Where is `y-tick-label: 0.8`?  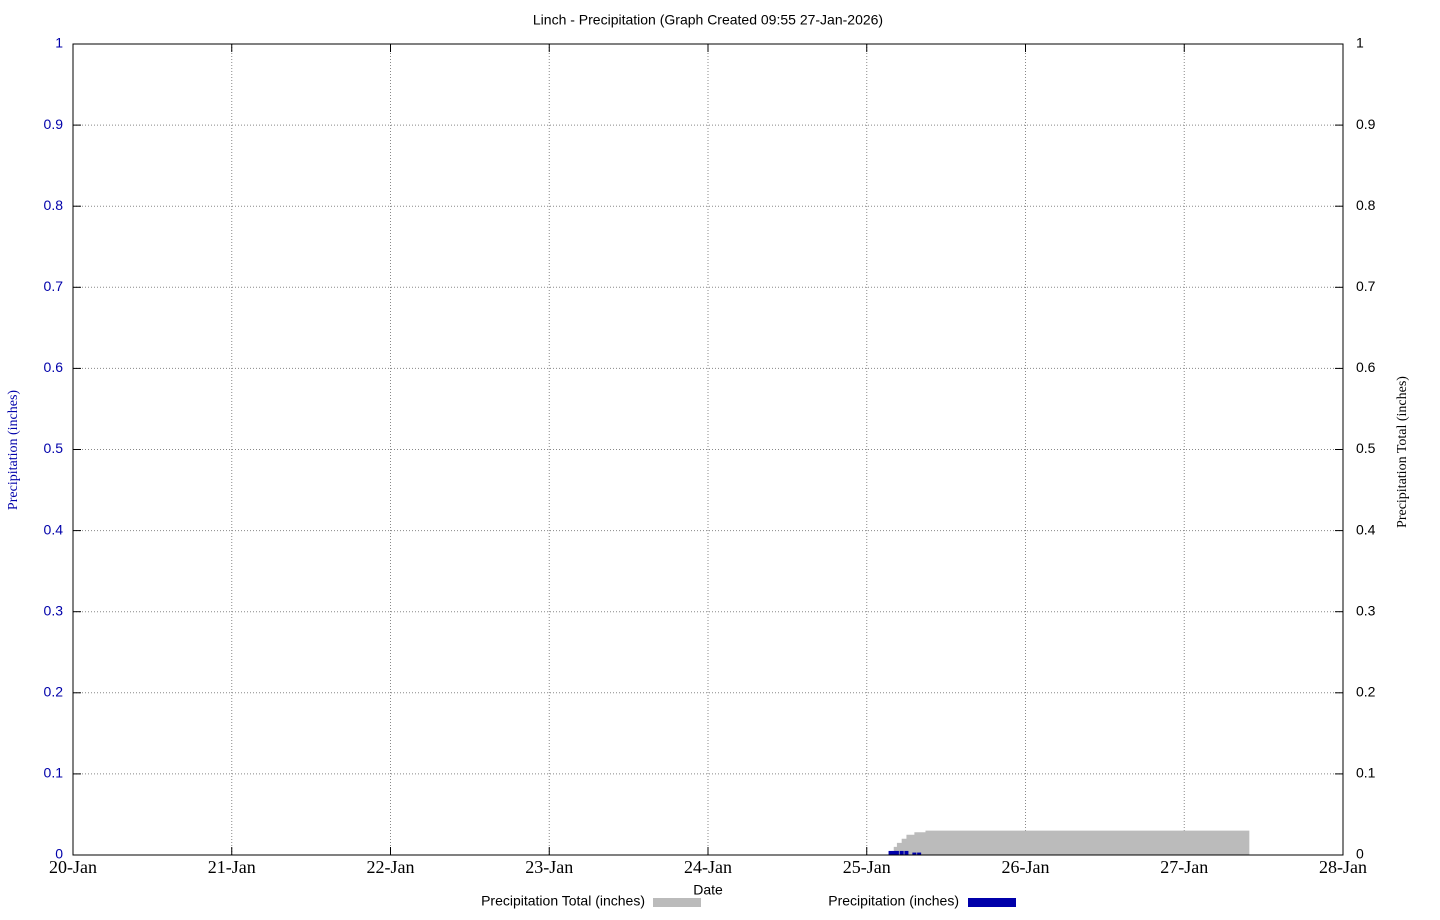 y-tick-label: 0.8 is located at coordinates (54, 205).